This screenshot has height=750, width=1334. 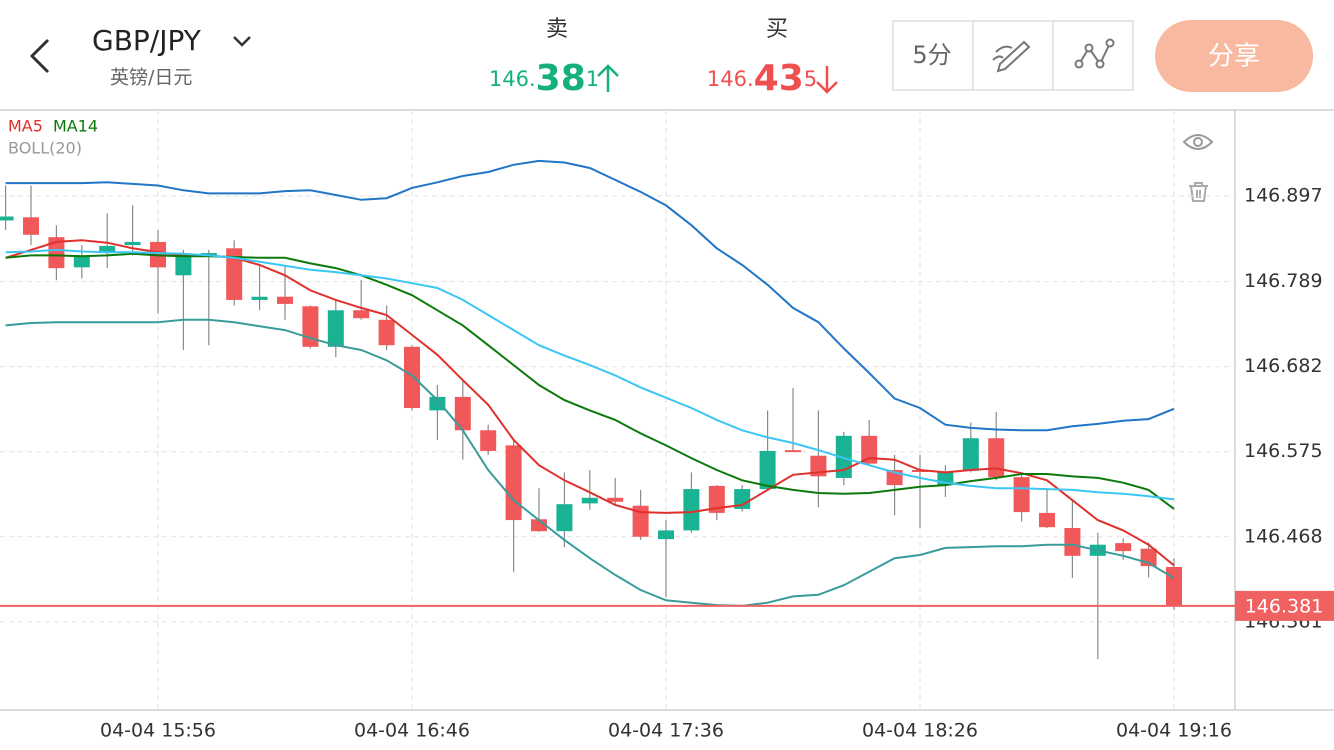 I want to click on x-tick-label: 04-04 15:56, so click(x=158, y=731).